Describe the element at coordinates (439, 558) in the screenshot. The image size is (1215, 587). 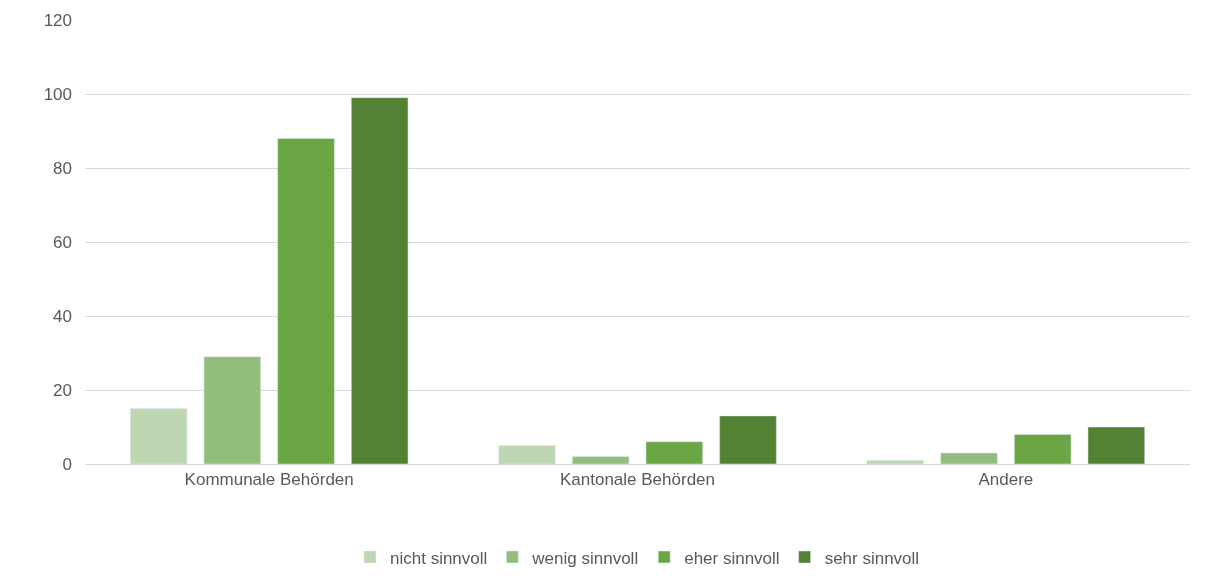
I see `legend-label: nicht sinnvoll` at that location.